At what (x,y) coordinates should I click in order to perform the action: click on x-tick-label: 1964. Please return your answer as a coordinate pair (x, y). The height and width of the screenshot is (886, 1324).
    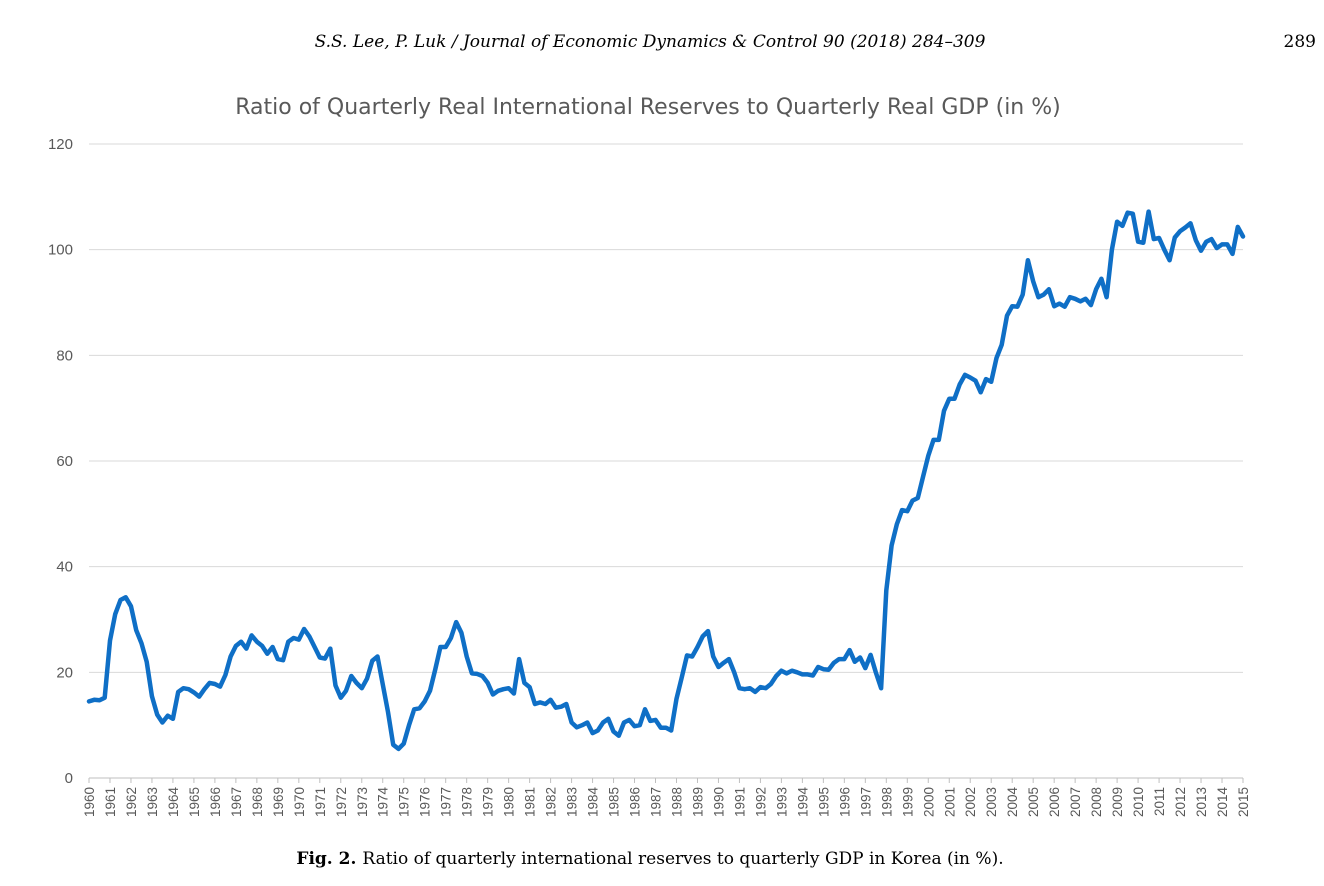
    Looking at the image, I should click on (173, 802).